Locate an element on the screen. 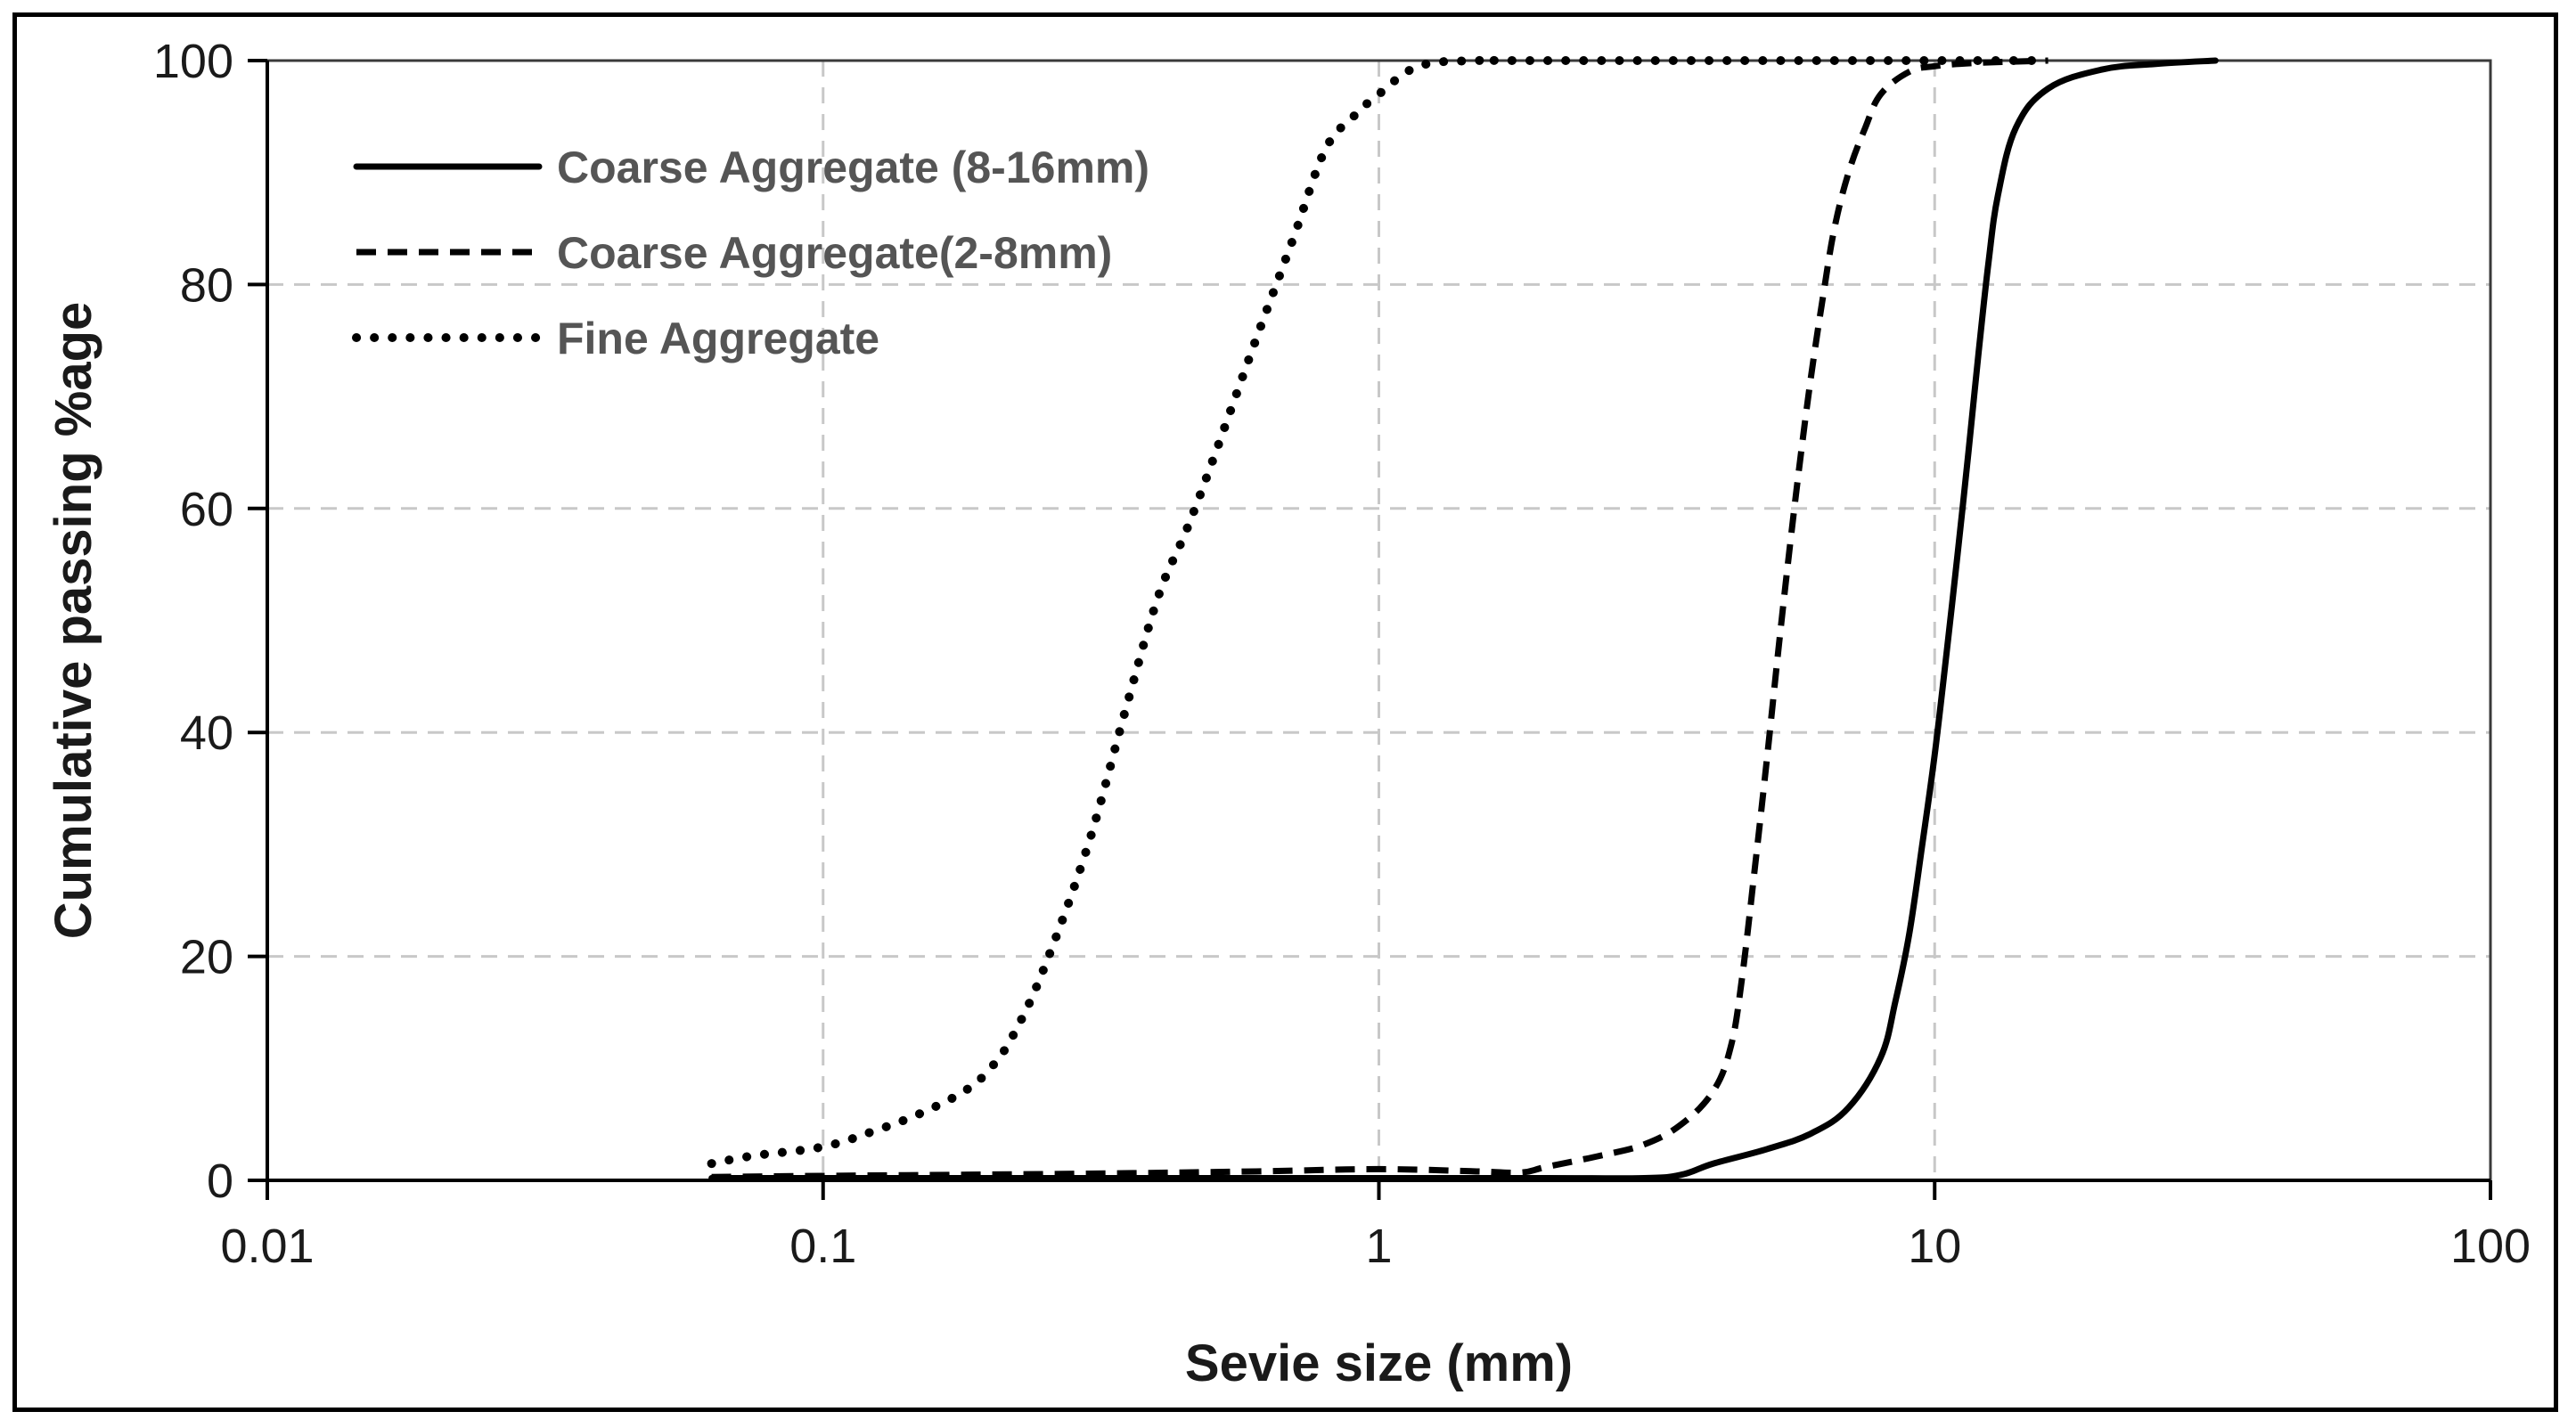 Image resolution: width=2576 pixels, height=1428 pixels. x-axis-title: Sevie size (mm) is located at coordinates (1379, 1363).